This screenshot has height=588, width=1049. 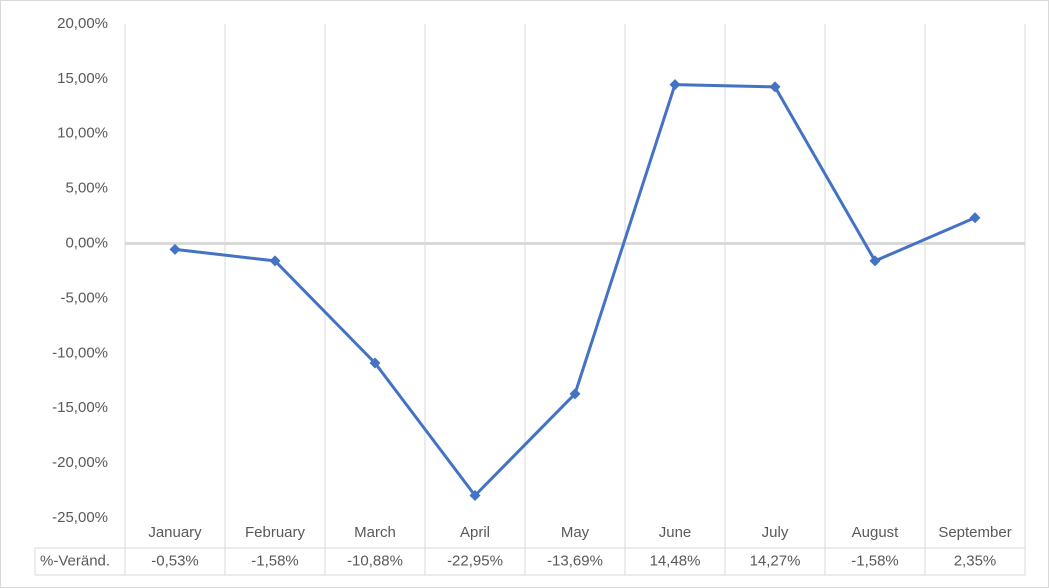 I want to click on y-tick-label: -10,00%, so click(x=80, y=352).